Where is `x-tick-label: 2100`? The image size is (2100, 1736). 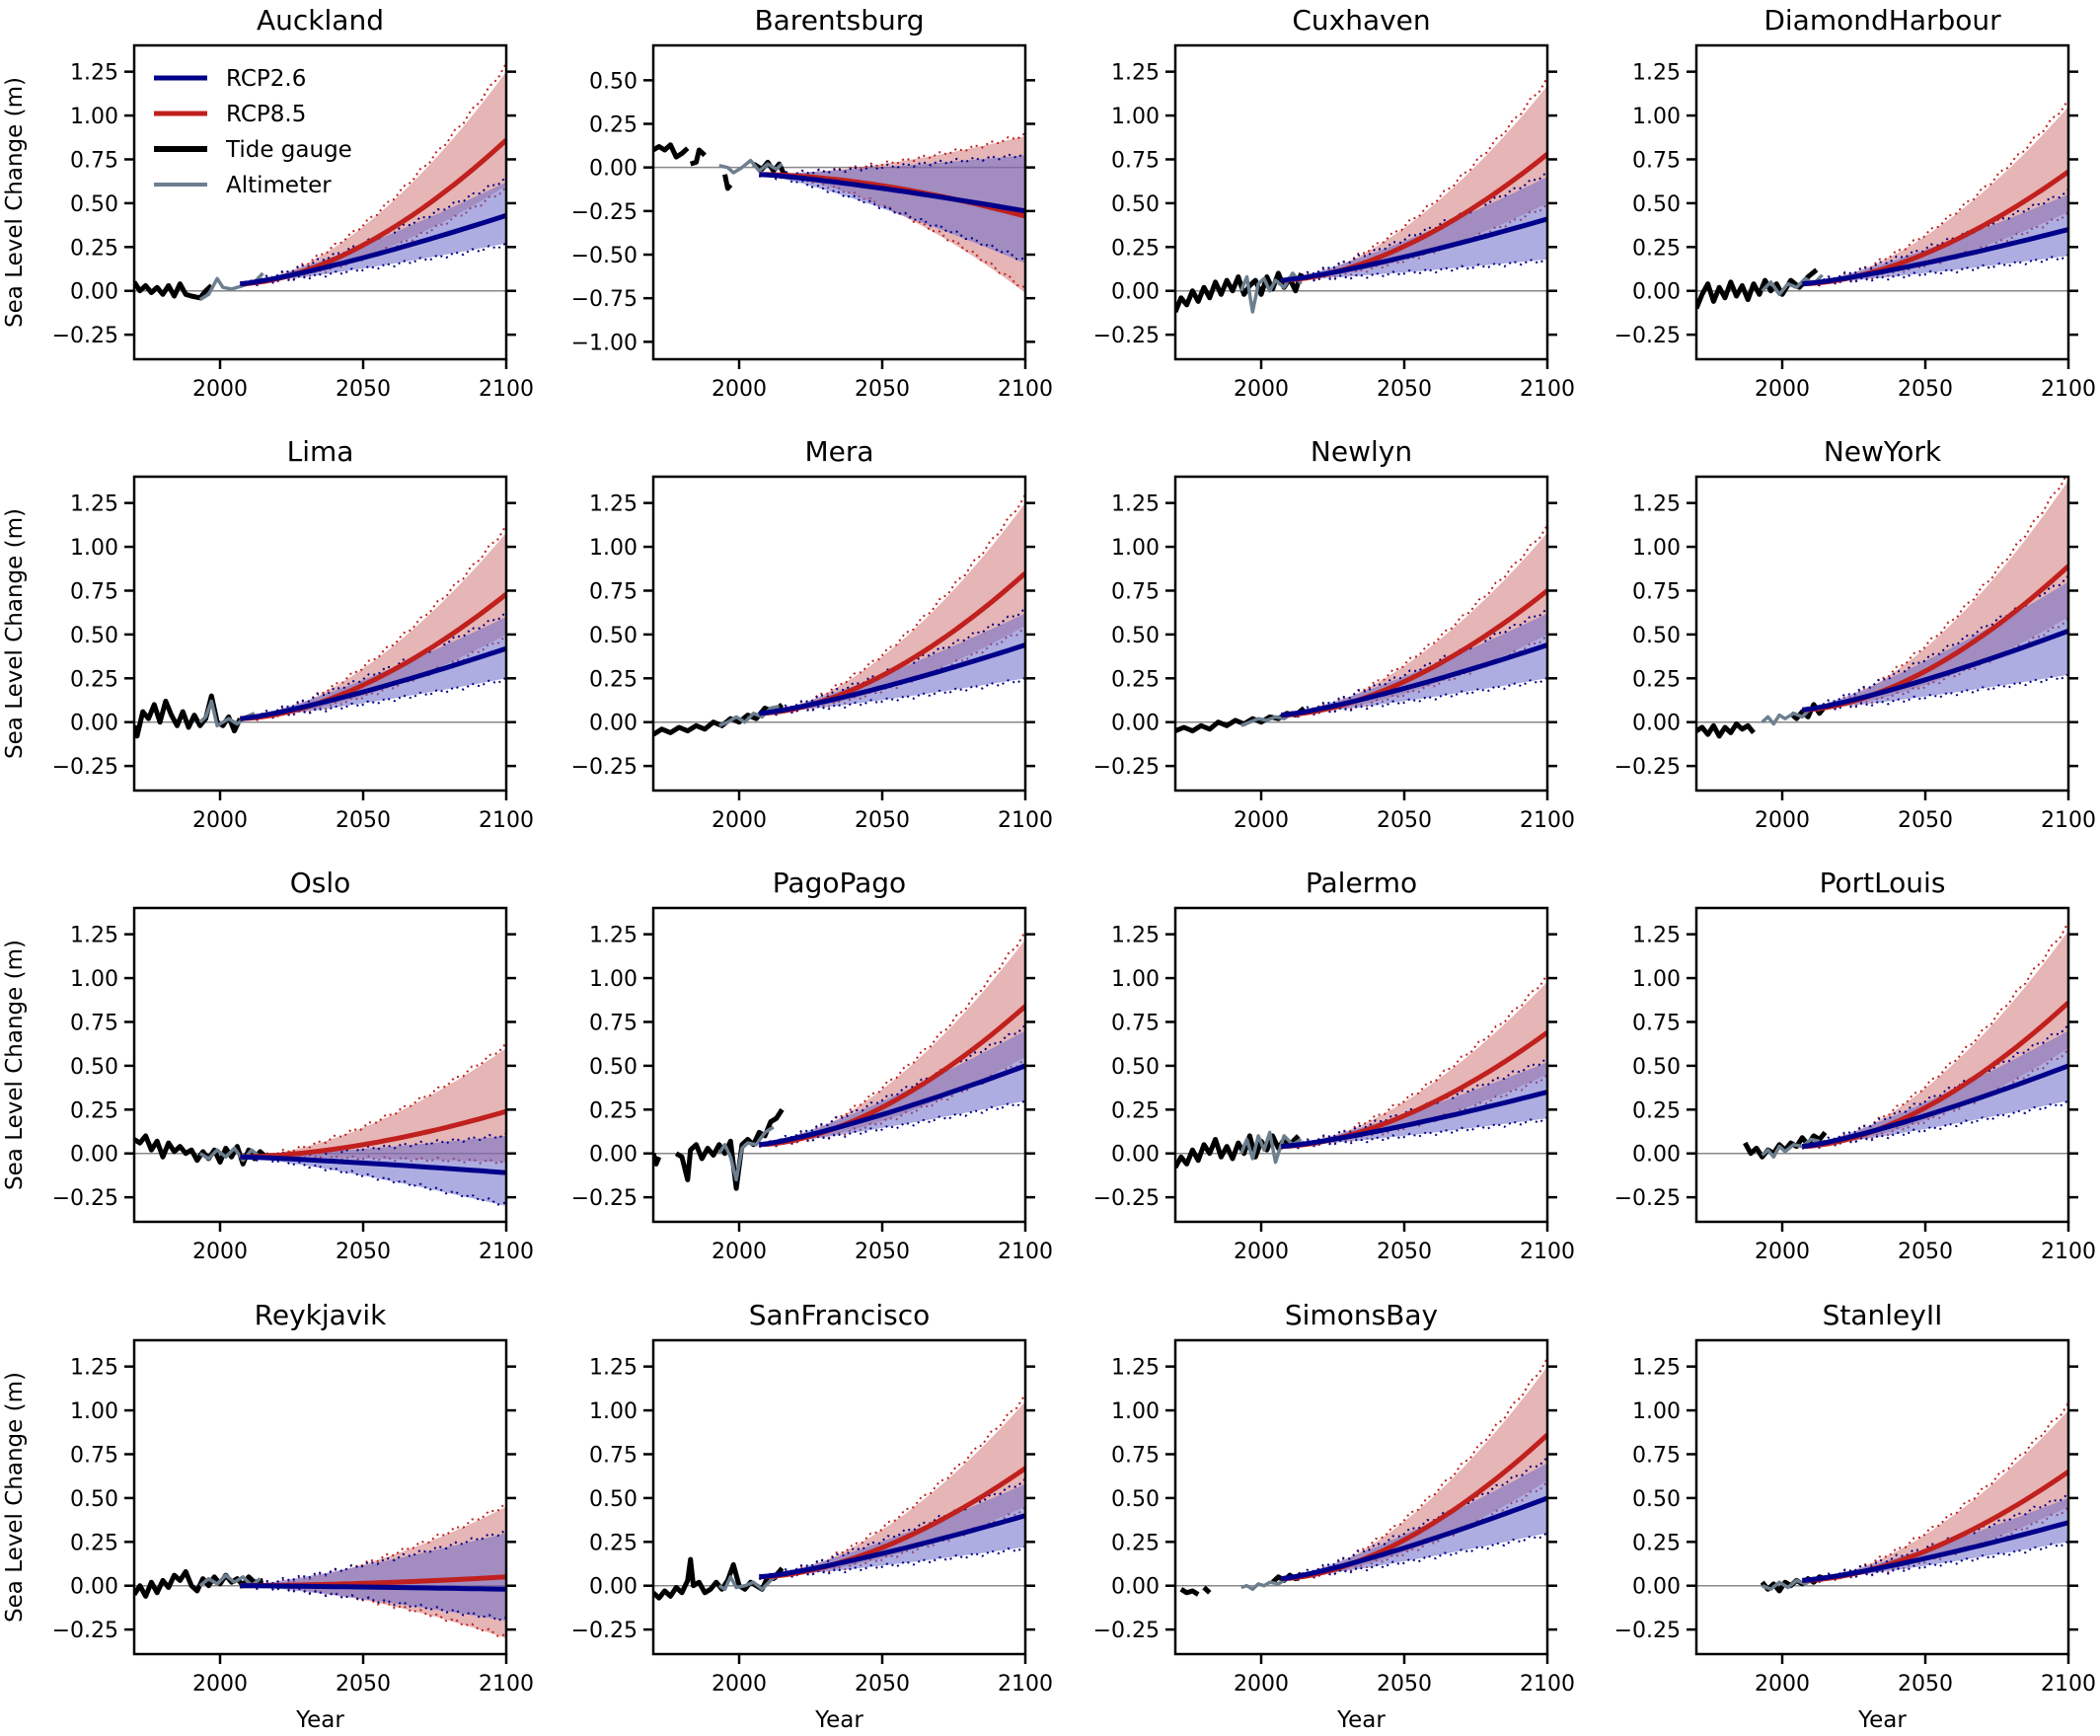 x-tick-label: 2100 is located at coordinates (1547, 820).